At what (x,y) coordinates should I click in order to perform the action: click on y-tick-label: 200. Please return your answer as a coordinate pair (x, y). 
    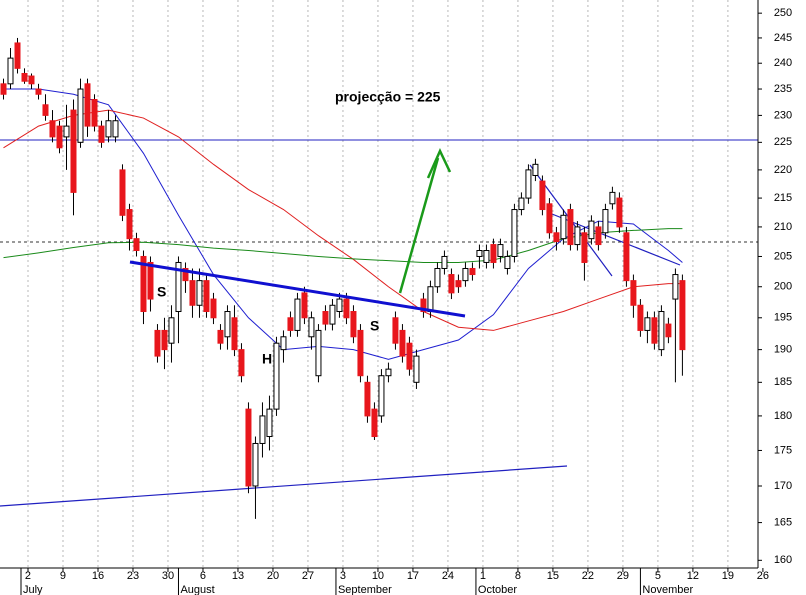
    Looking at the image, I should click on (783, 287).